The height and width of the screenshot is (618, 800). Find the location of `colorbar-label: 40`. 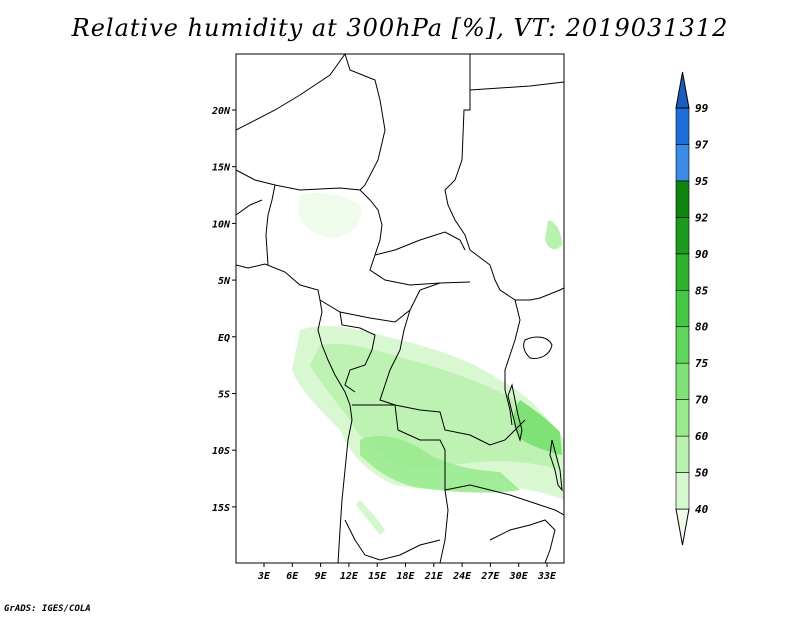

colorbar-label: 40 is located at coordinates (702, 509).